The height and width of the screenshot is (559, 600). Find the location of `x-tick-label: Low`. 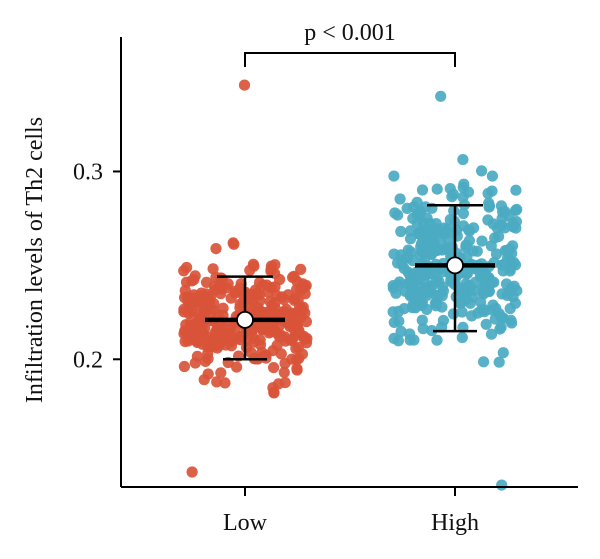

x-tick-label: Low is located at coordinates (245, 523).